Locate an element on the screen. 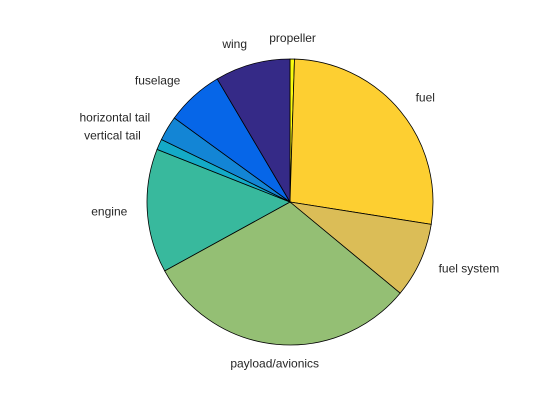  pie-label-vertical-tail: vertical tail is located at coordinates (112, 135).